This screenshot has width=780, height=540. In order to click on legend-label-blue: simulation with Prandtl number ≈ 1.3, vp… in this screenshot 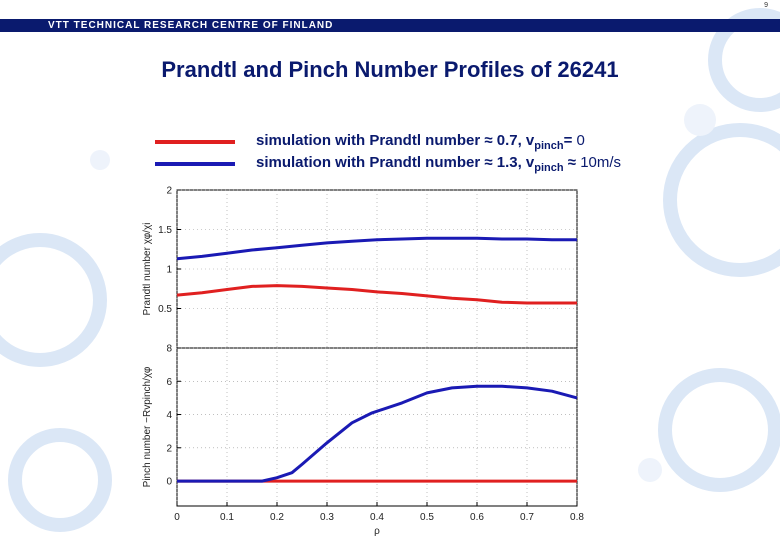, I will do `click(438, 164)`.